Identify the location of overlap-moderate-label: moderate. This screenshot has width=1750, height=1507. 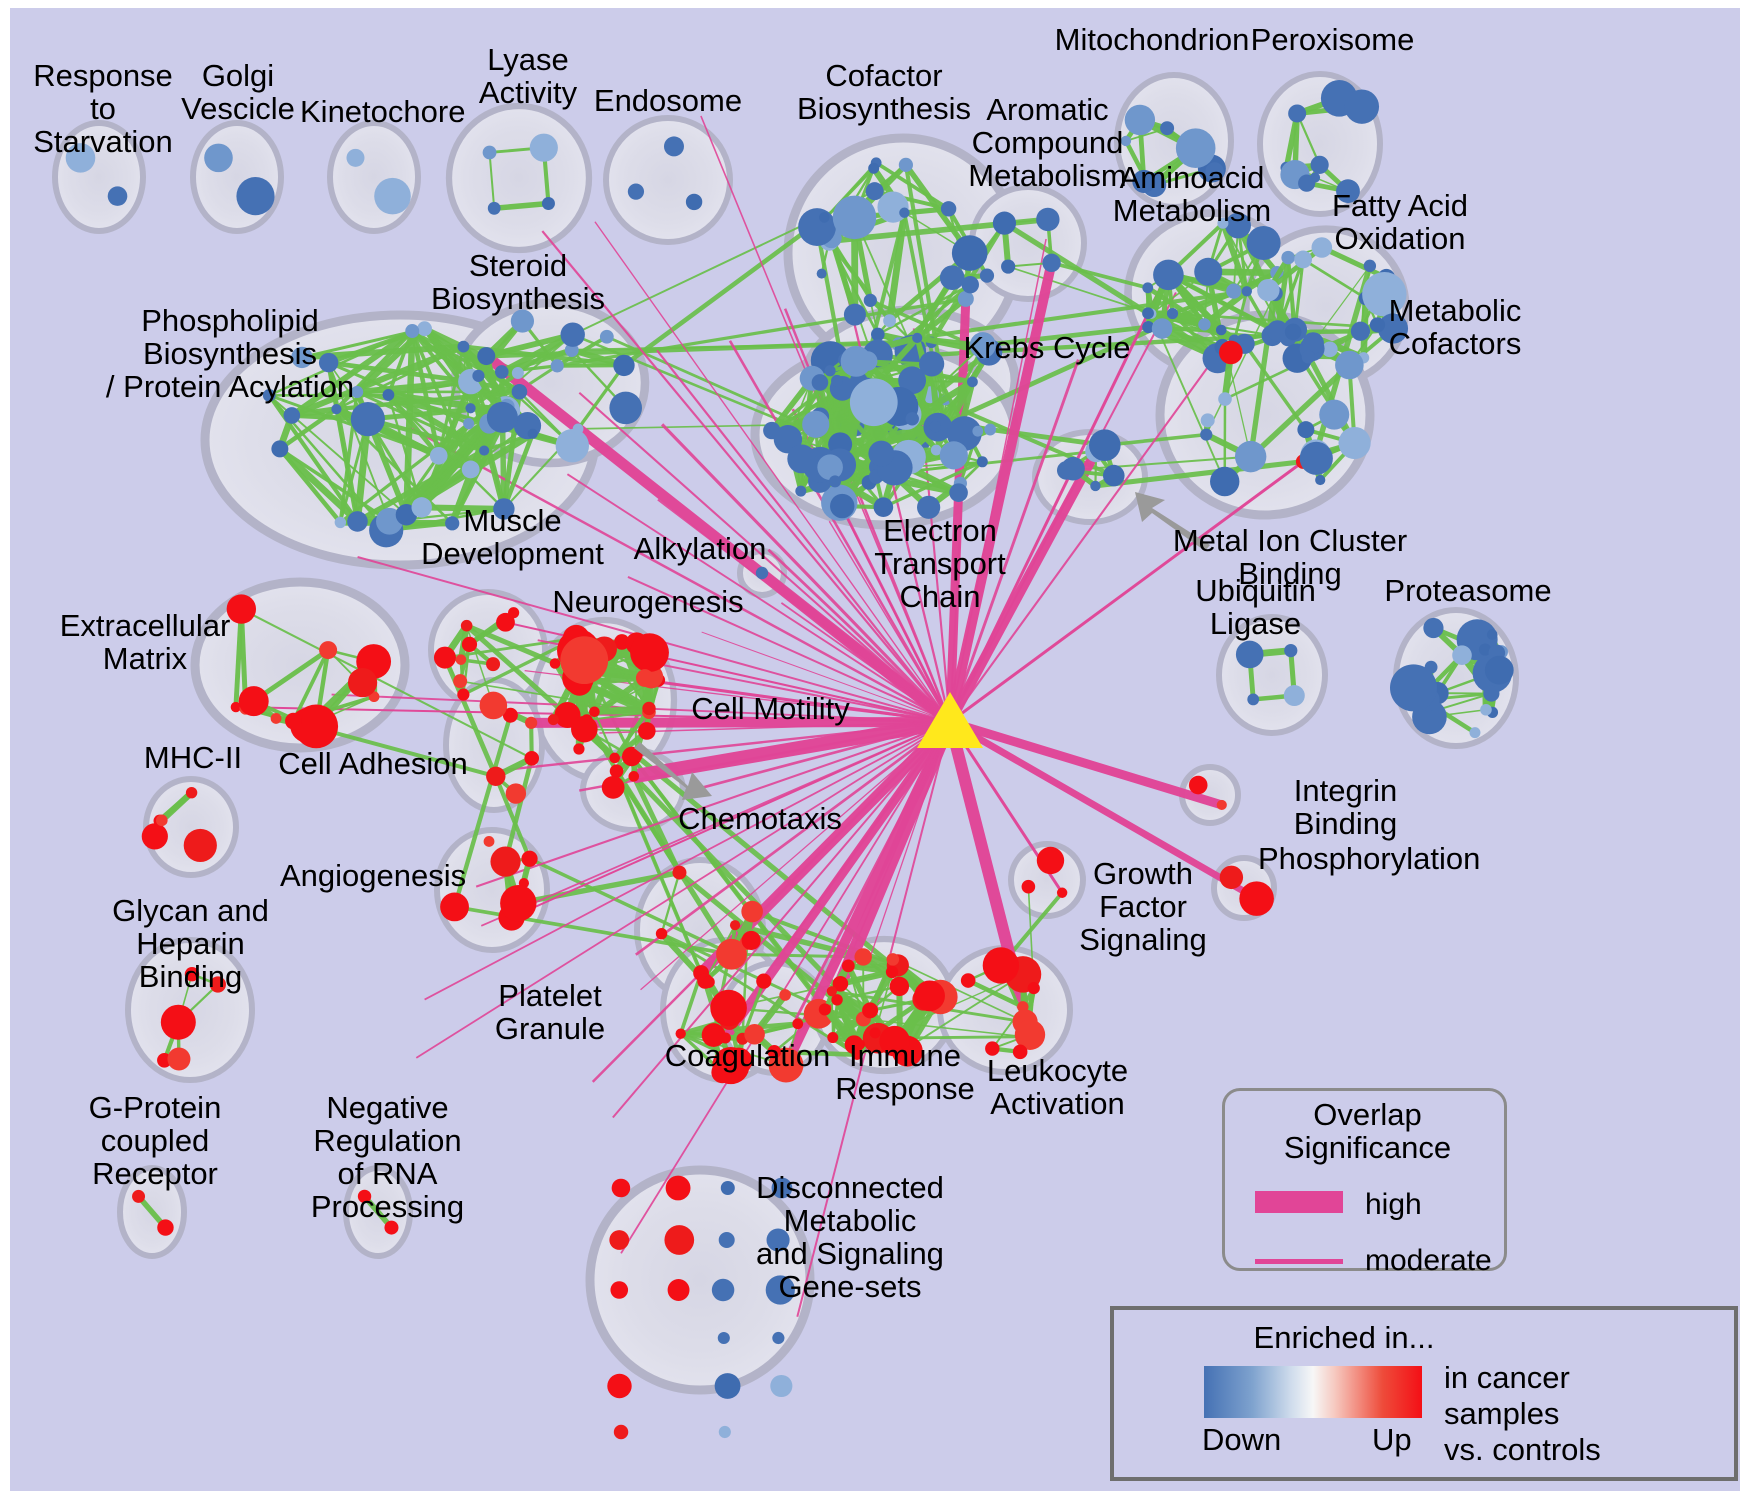
(1428, 1260).